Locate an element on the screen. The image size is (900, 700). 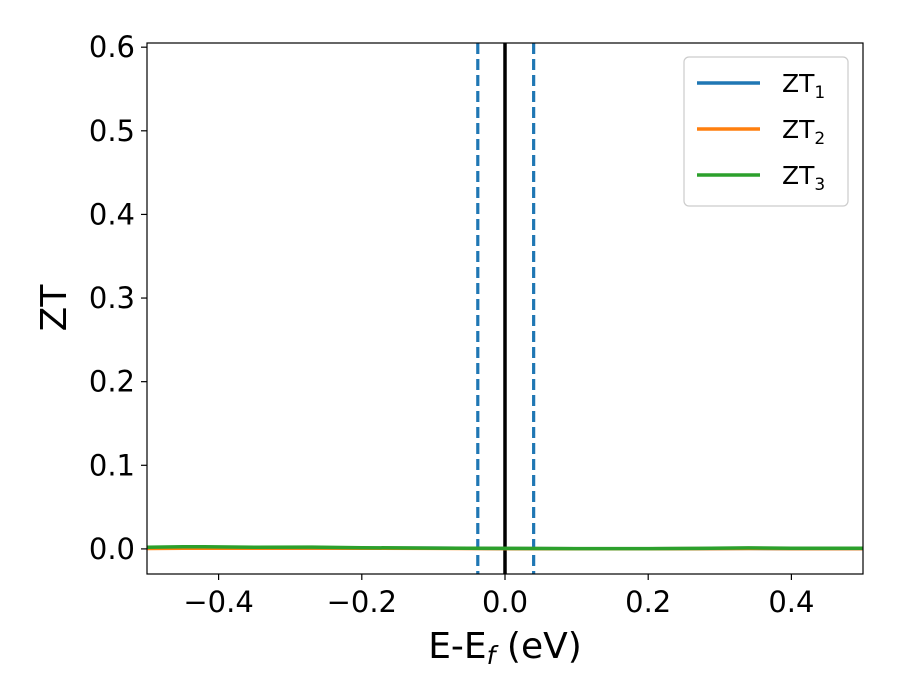
x-tick-label: −0.2 is located at coordinates (362, 602).